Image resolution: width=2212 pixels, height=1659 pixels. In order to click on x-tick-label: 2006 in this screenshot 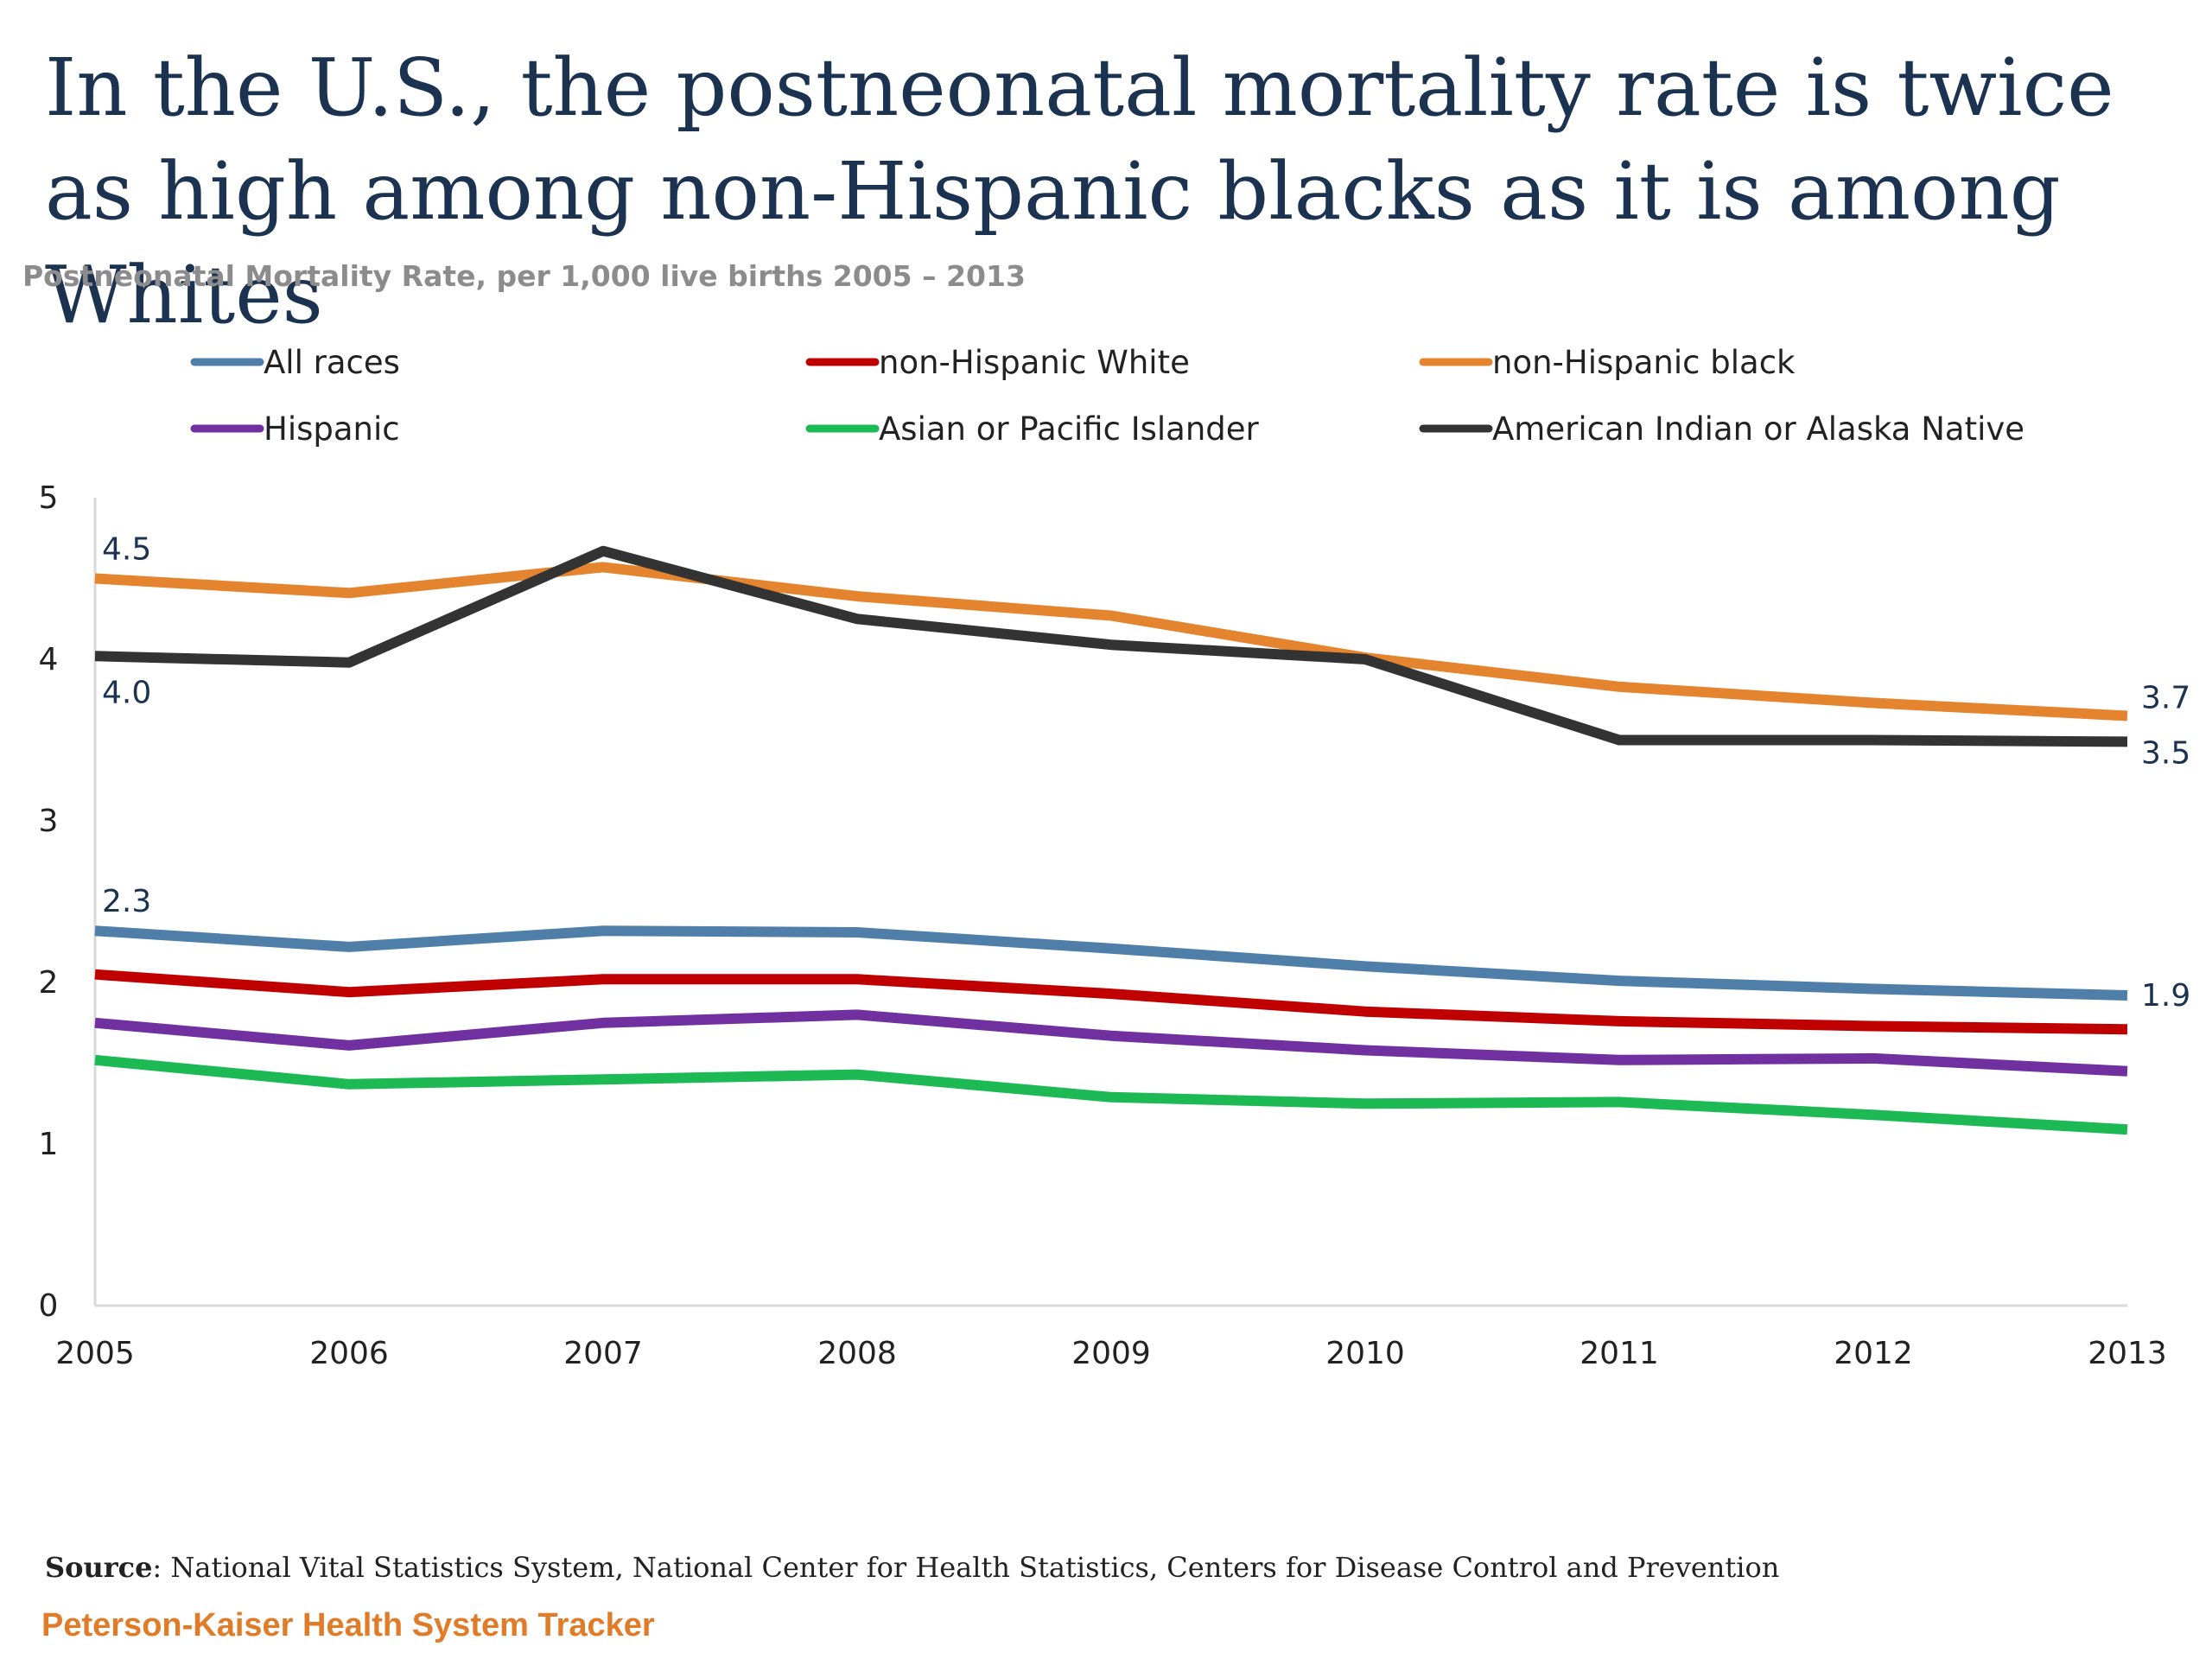, I will do `click(349, 1353)`.